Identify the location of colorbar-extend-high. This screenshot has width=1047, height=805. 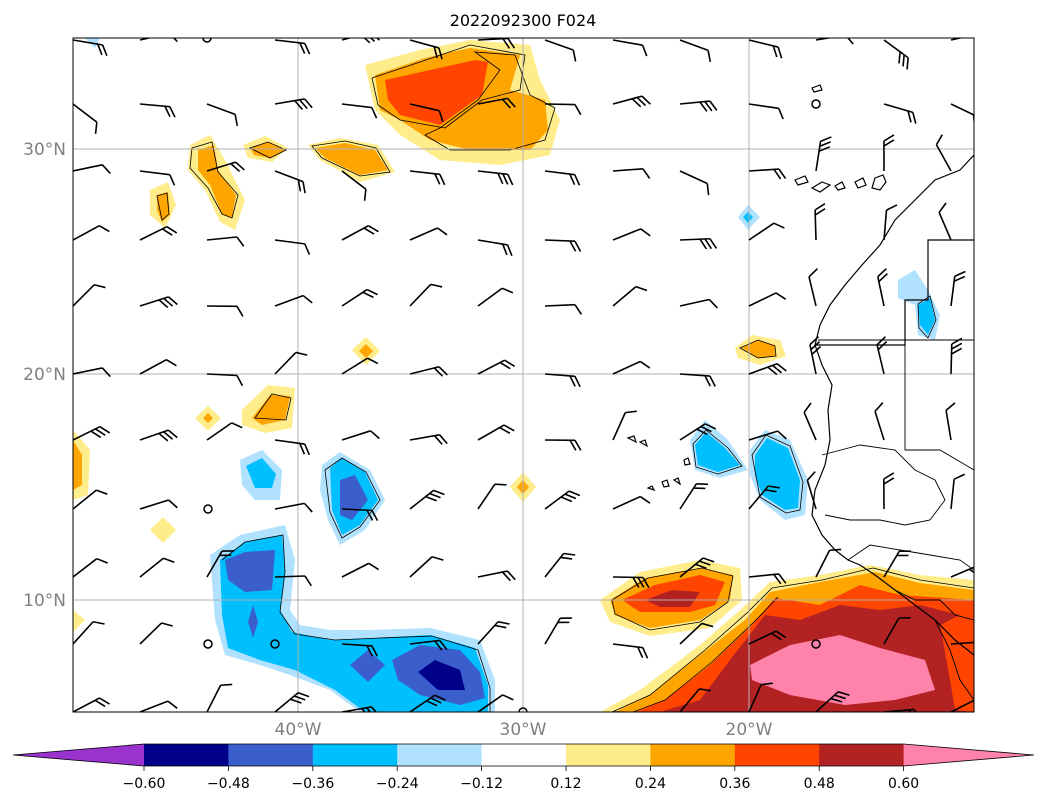
(968, 755).